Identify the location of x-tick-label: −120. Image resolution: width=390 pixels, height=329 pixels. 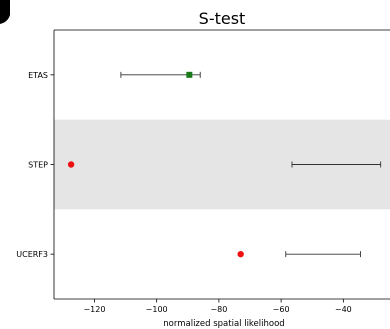
(94, 309).